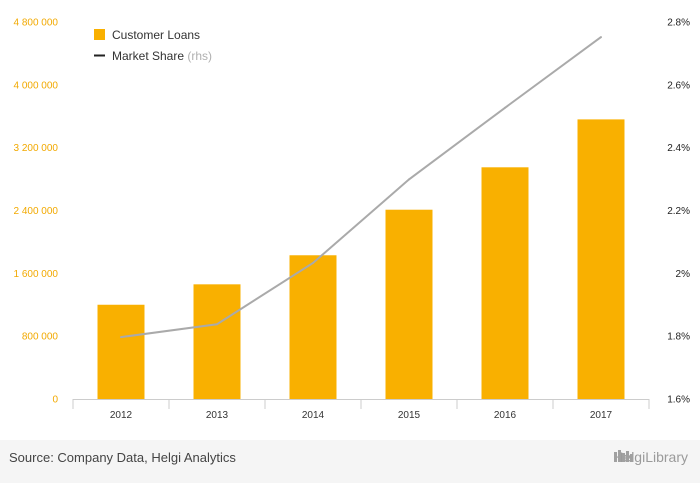 The image size is (700, 483). What do you see at coordinates (313, 415) in the screenshot?
I see `x-axis-tick-label: 2014` at bounding box center [313, 415].